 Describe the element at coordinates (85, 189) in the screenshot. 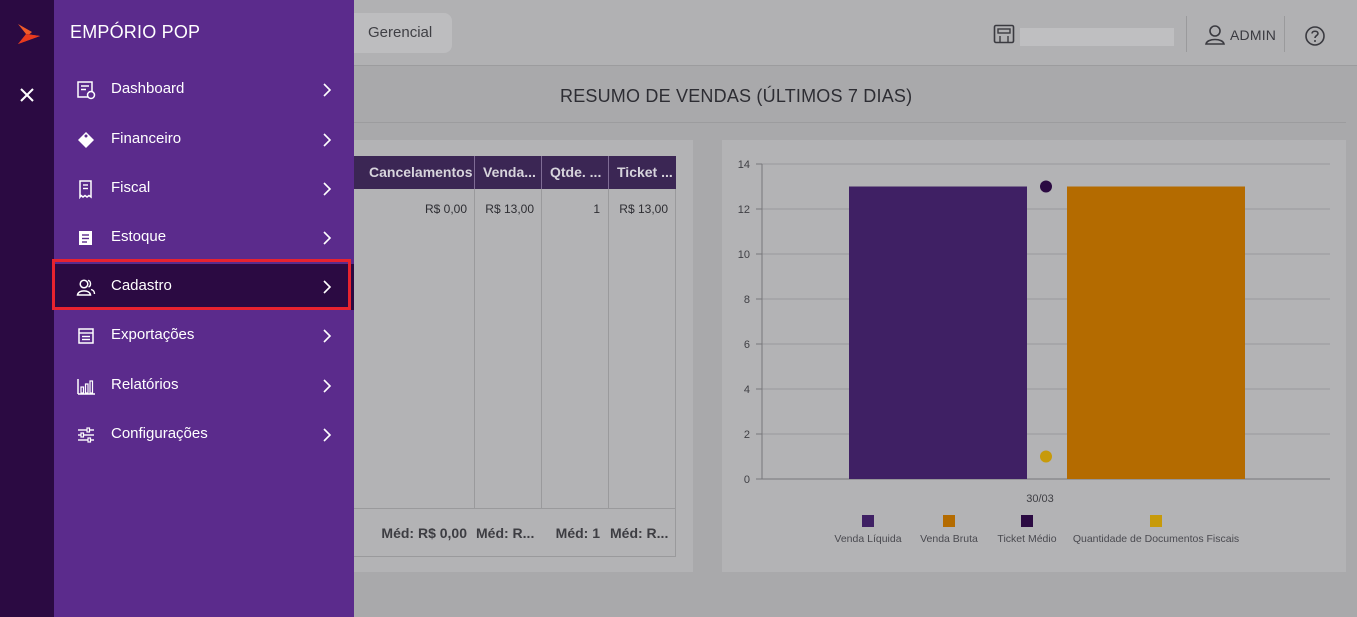

I see `receipt-icon` at that location.